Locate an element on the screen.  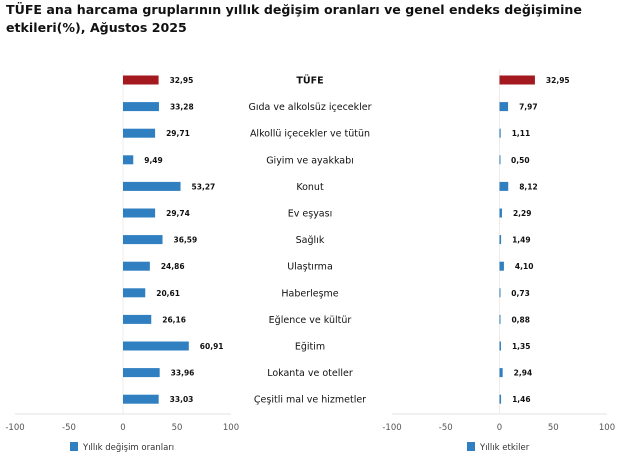
data-label: 60,91 is located at coordinates (212, 346).